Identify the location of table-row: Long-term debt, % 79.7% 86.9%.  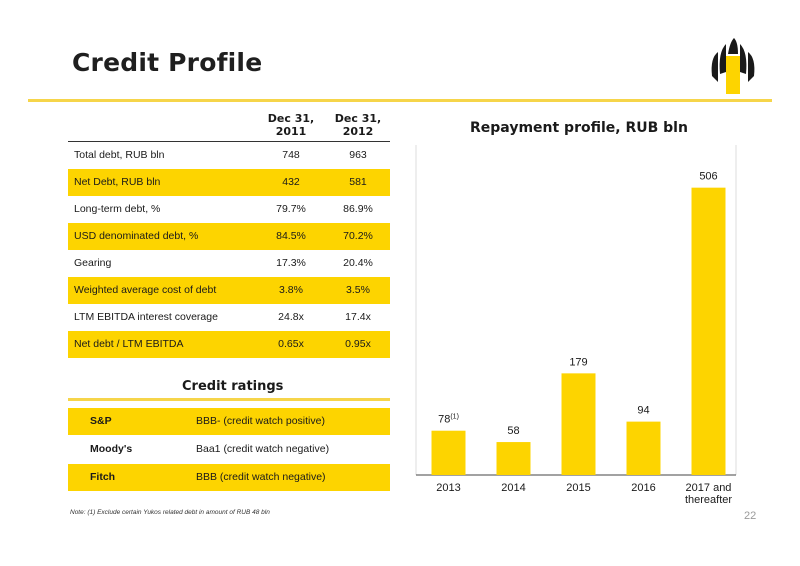
(229, 209).